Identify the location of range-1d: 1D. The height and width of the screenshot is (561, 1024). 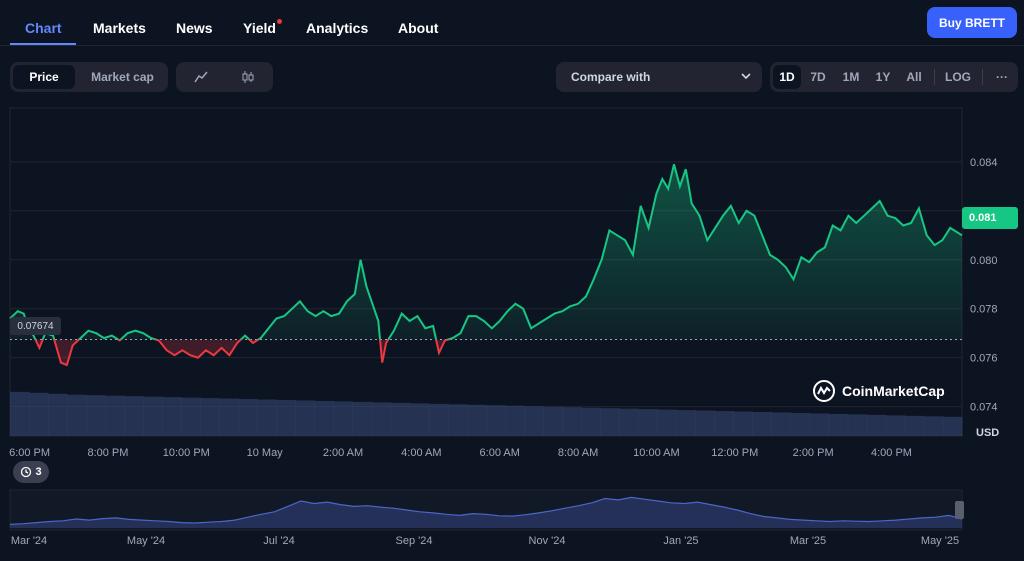
(787, 77).